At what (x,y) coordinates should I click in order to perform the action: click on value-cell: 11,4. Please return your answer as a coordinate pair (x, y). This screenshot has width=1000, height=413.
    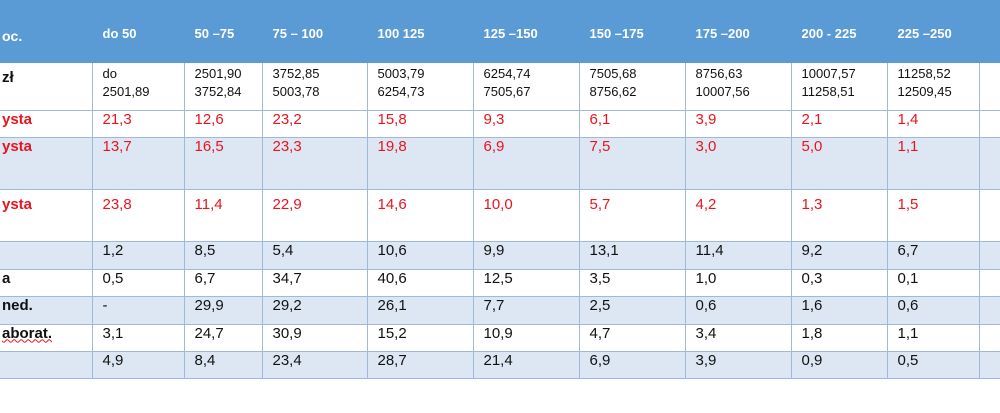
    Looking at the image, I should click on (223, 215).